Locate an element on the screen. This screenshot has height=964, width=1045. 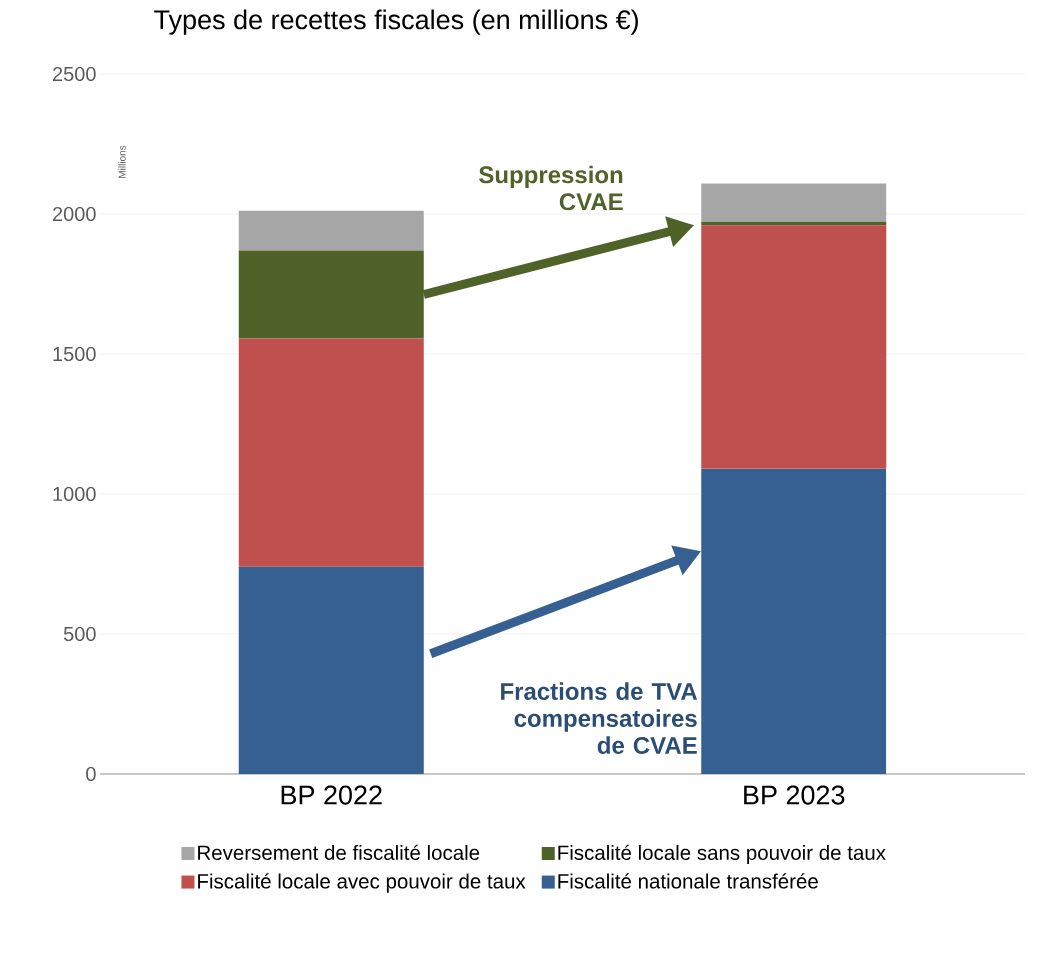
y-tick-label: 500 is located at coordinates (79, 634).